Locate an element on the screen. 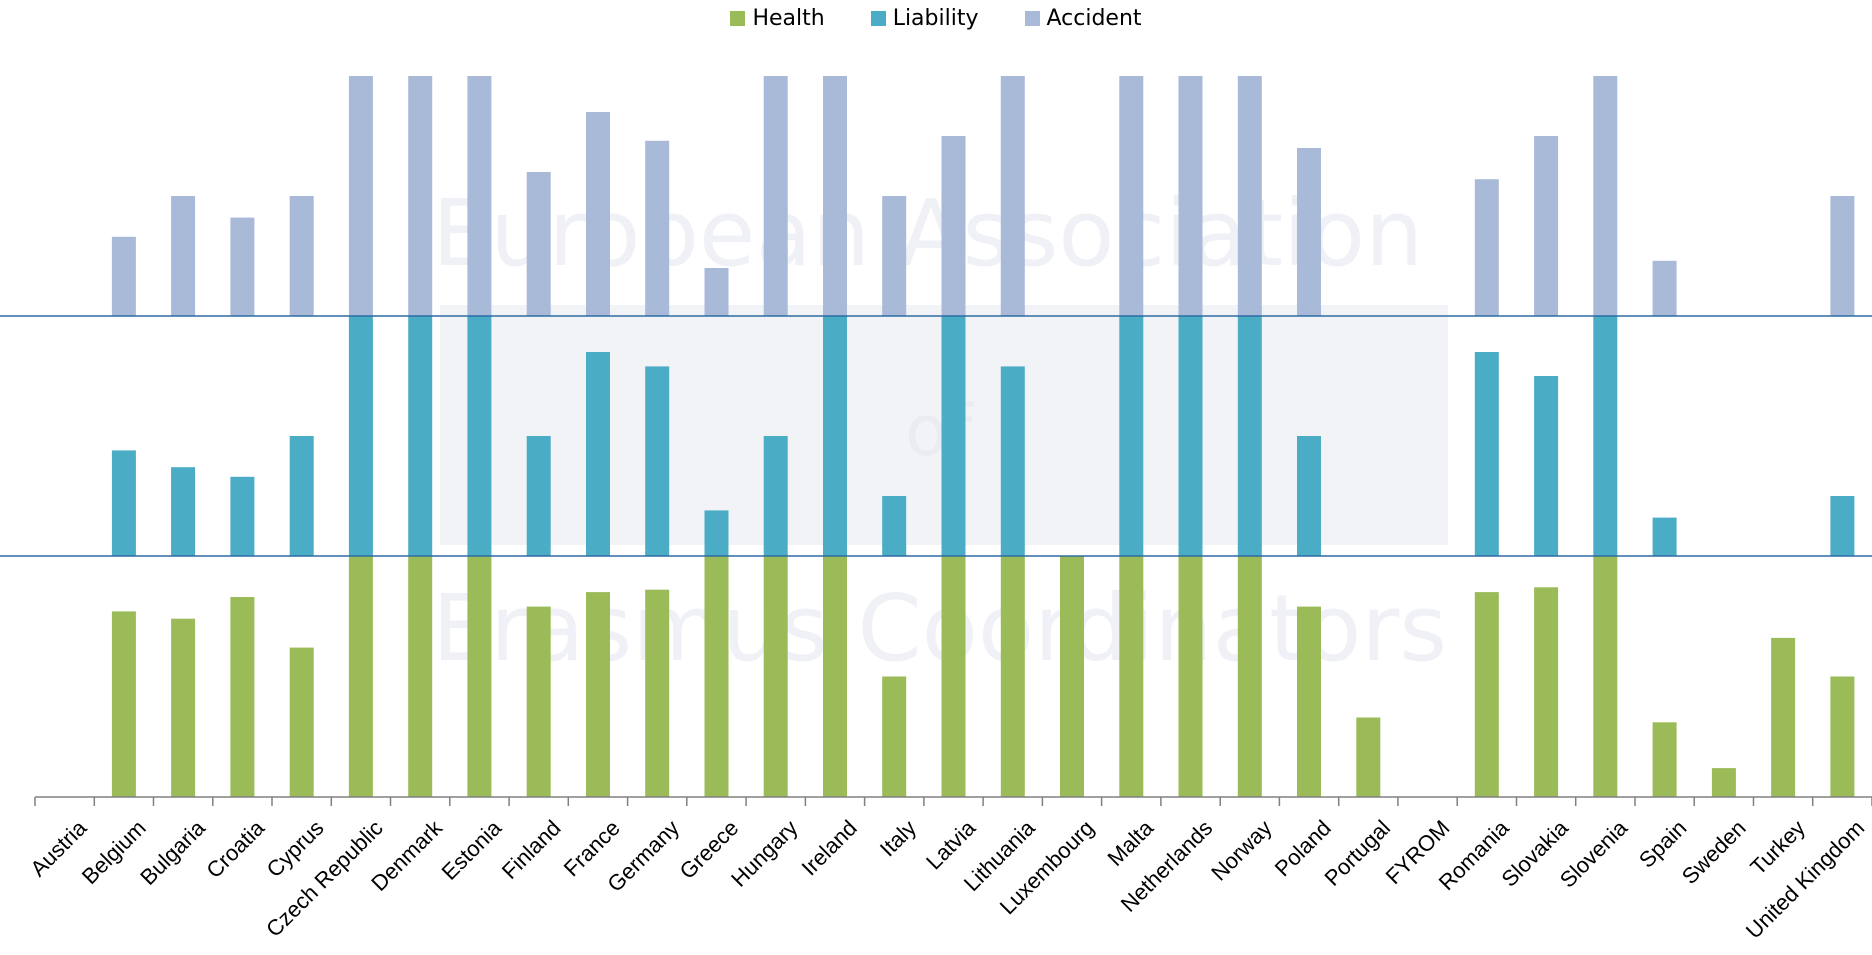 The width and height of the screenshot is (1872, 955). bar-health-netherlands is located at coordinates (1190, 676).